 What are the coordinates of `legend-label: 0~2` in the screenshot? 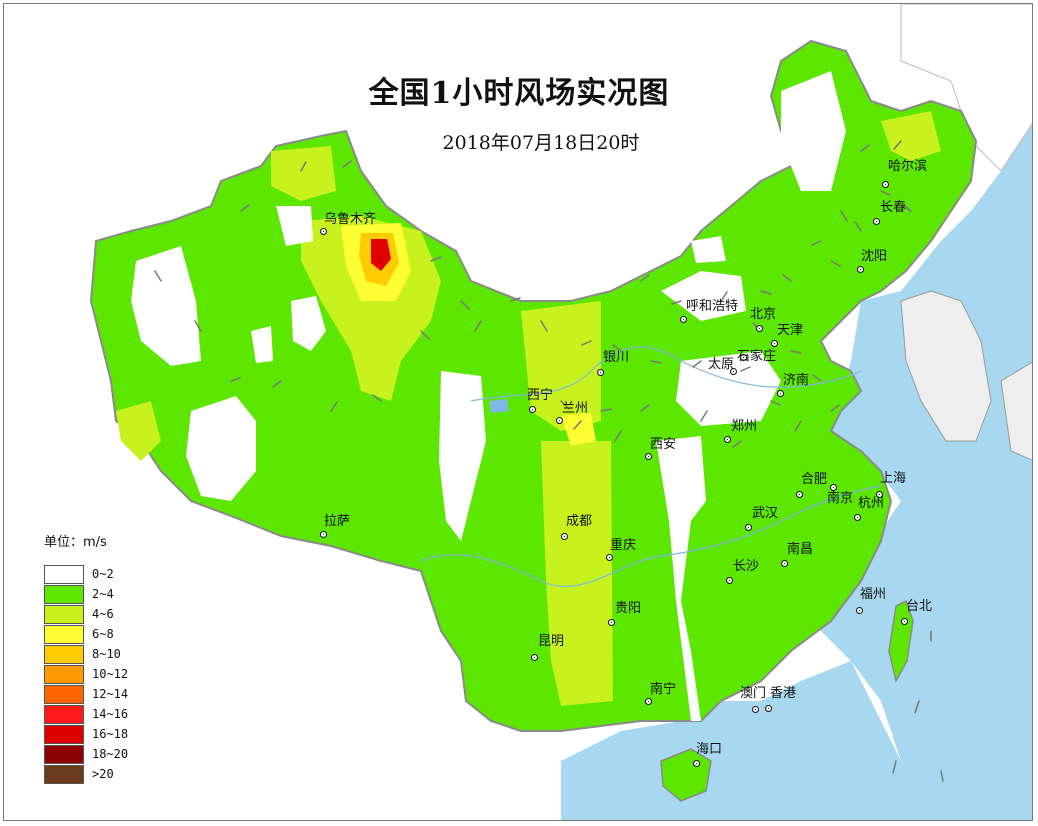 It's located at (103, 574).